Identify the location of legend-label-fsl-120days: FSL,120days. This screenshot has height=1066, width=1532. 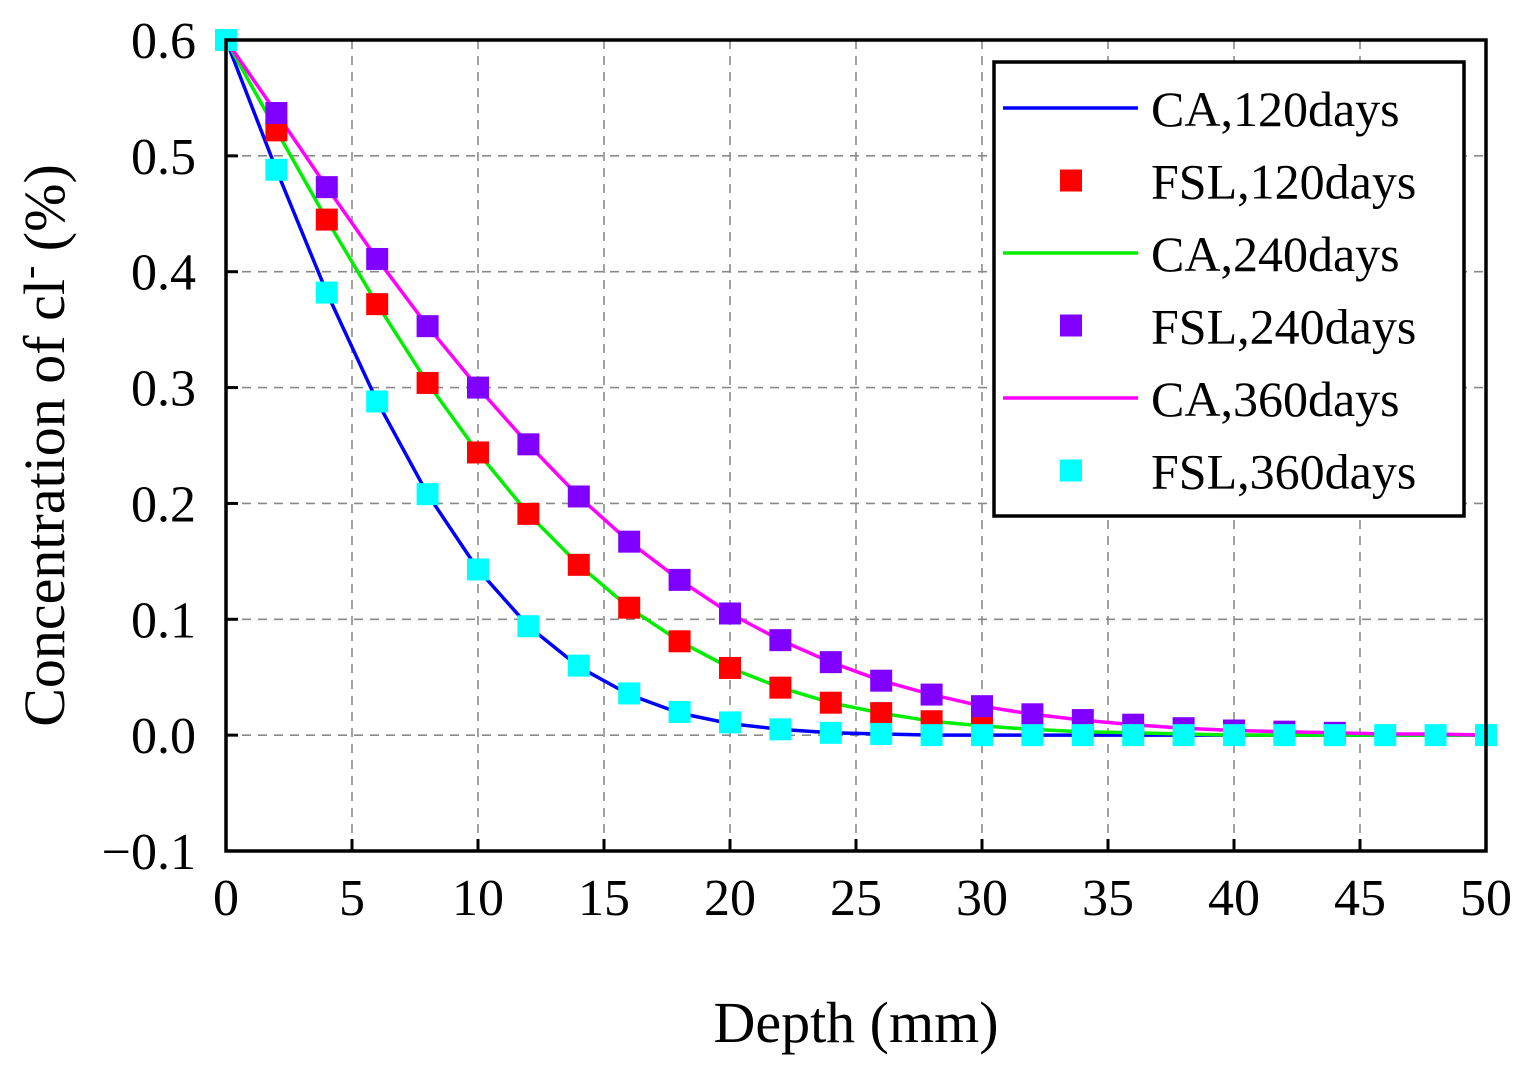
(1283, 182).